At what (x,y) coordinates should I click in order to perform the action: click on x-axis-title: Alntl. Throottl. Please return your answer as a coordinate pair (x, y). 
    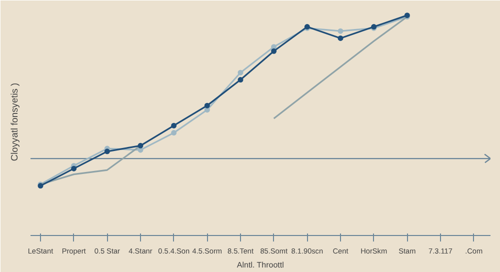
    Looking at the image, I should click on (260, 265).